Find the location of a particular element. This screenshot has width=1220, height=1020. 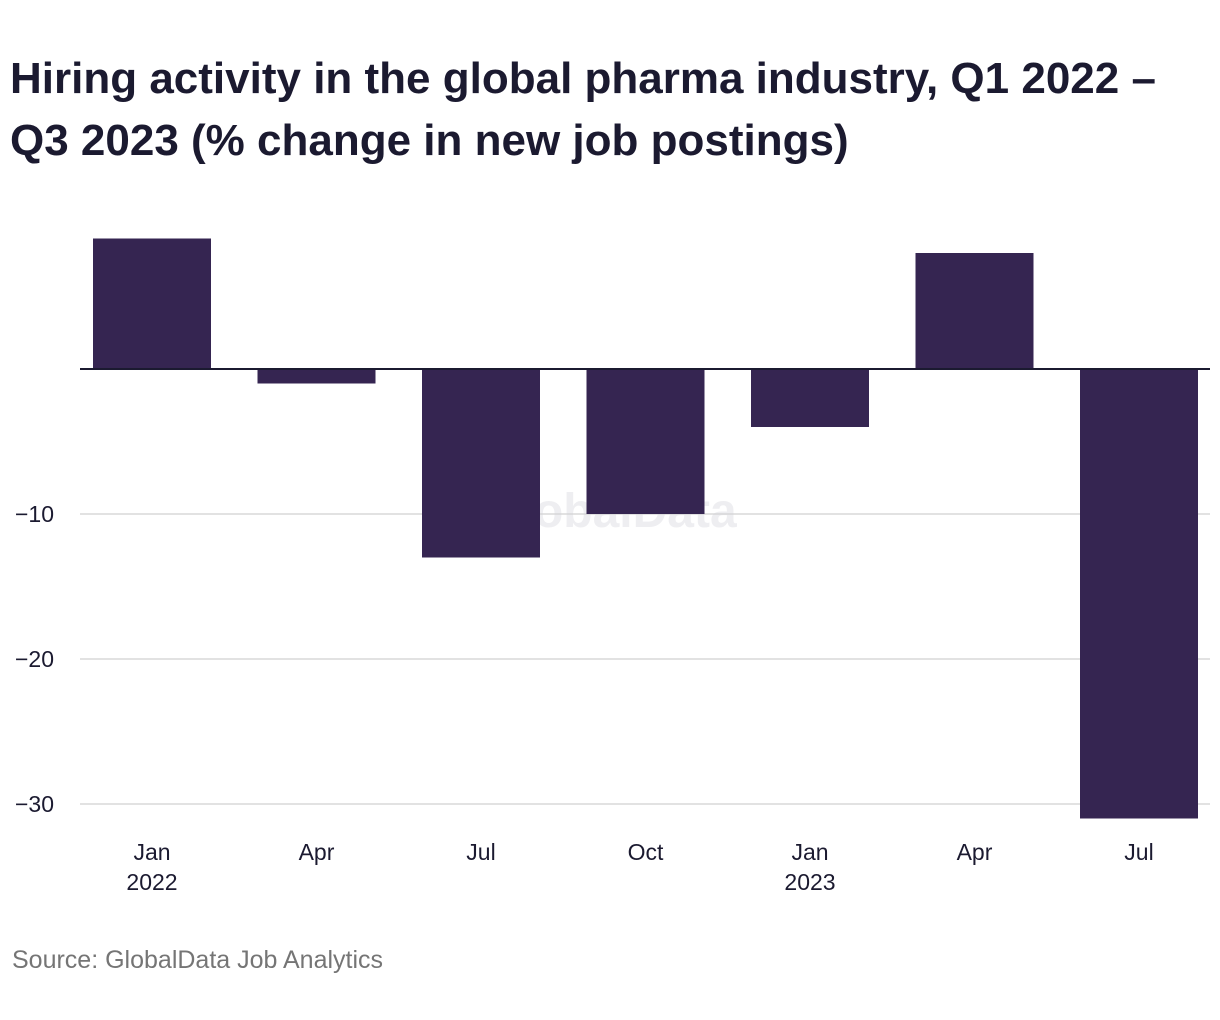

x-tick-year-label: 2022 is located at coordinates (151, 882).